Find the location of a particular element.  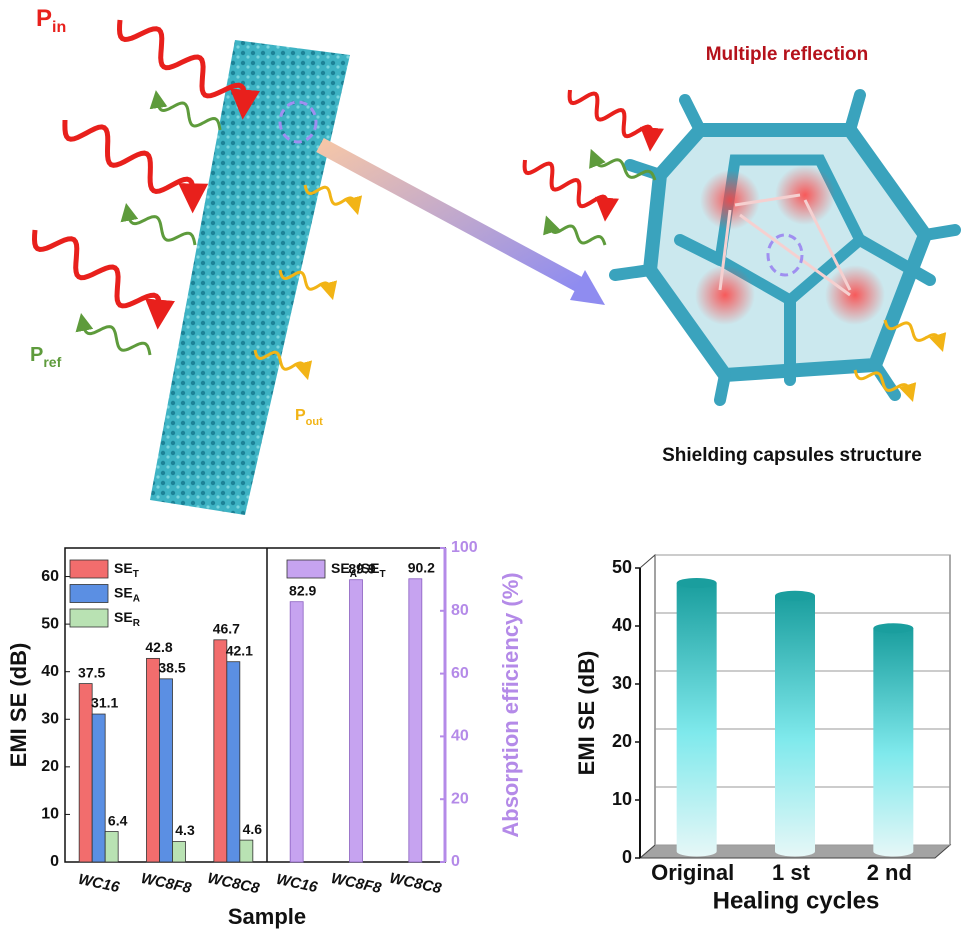

foam-slab is located at coordinates (250, 277).